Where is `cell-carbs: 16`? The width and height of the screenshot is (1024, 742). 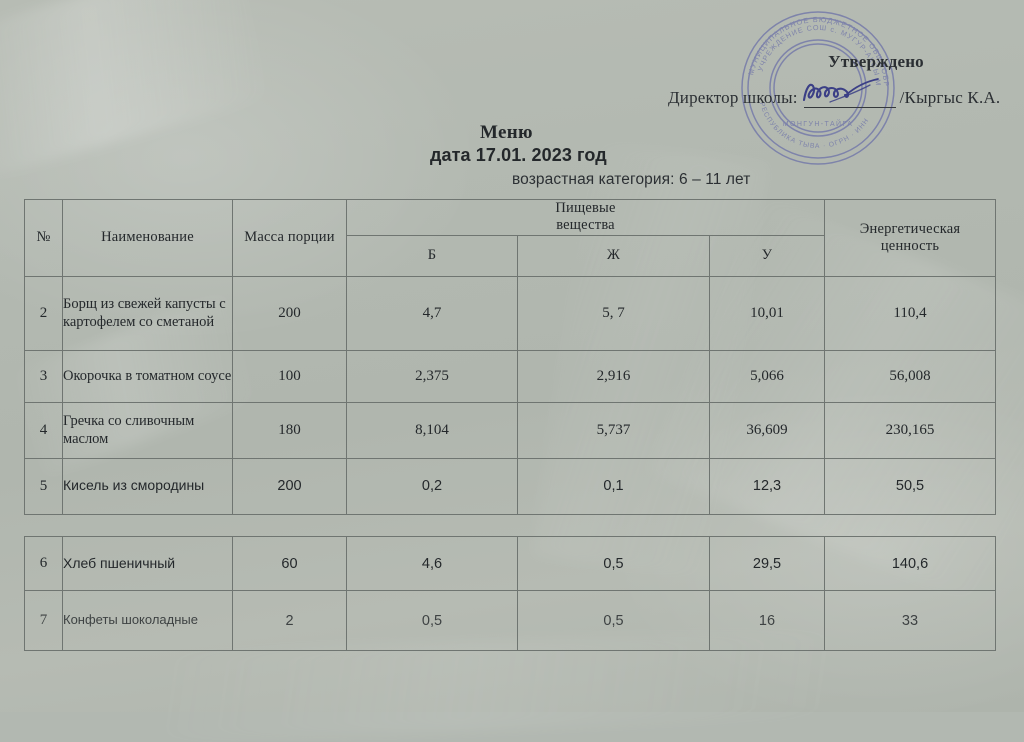 cell-carbs: 16 is located at coordinates (767, 620).